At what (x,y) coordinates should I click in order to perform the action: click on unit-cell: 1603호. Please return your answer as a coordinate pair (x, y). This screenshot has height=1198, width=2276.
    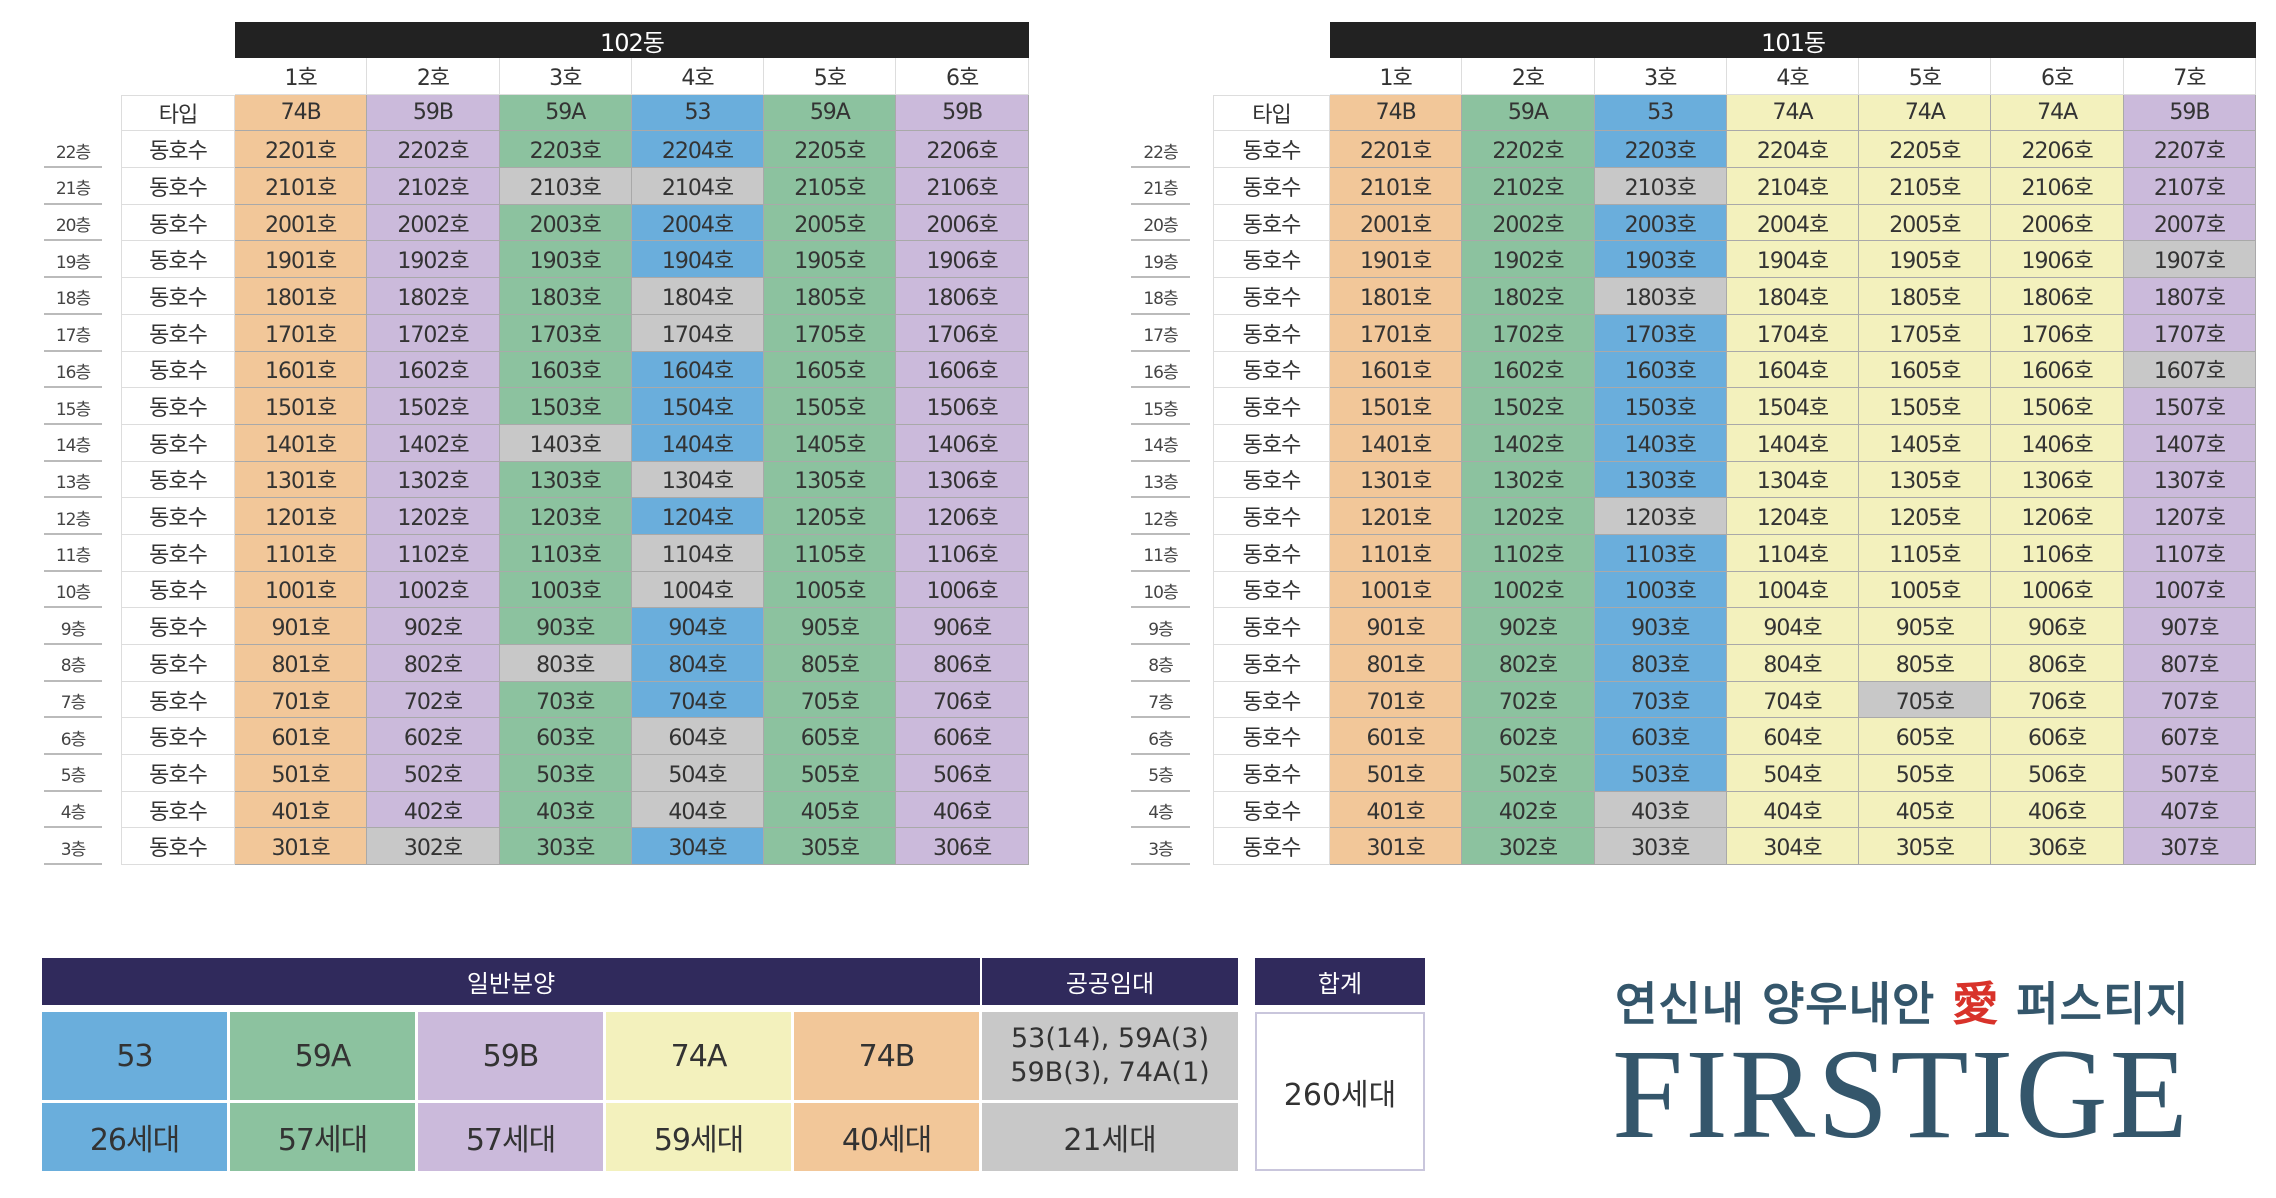
    Looking at the image, I should click on (565, 370).